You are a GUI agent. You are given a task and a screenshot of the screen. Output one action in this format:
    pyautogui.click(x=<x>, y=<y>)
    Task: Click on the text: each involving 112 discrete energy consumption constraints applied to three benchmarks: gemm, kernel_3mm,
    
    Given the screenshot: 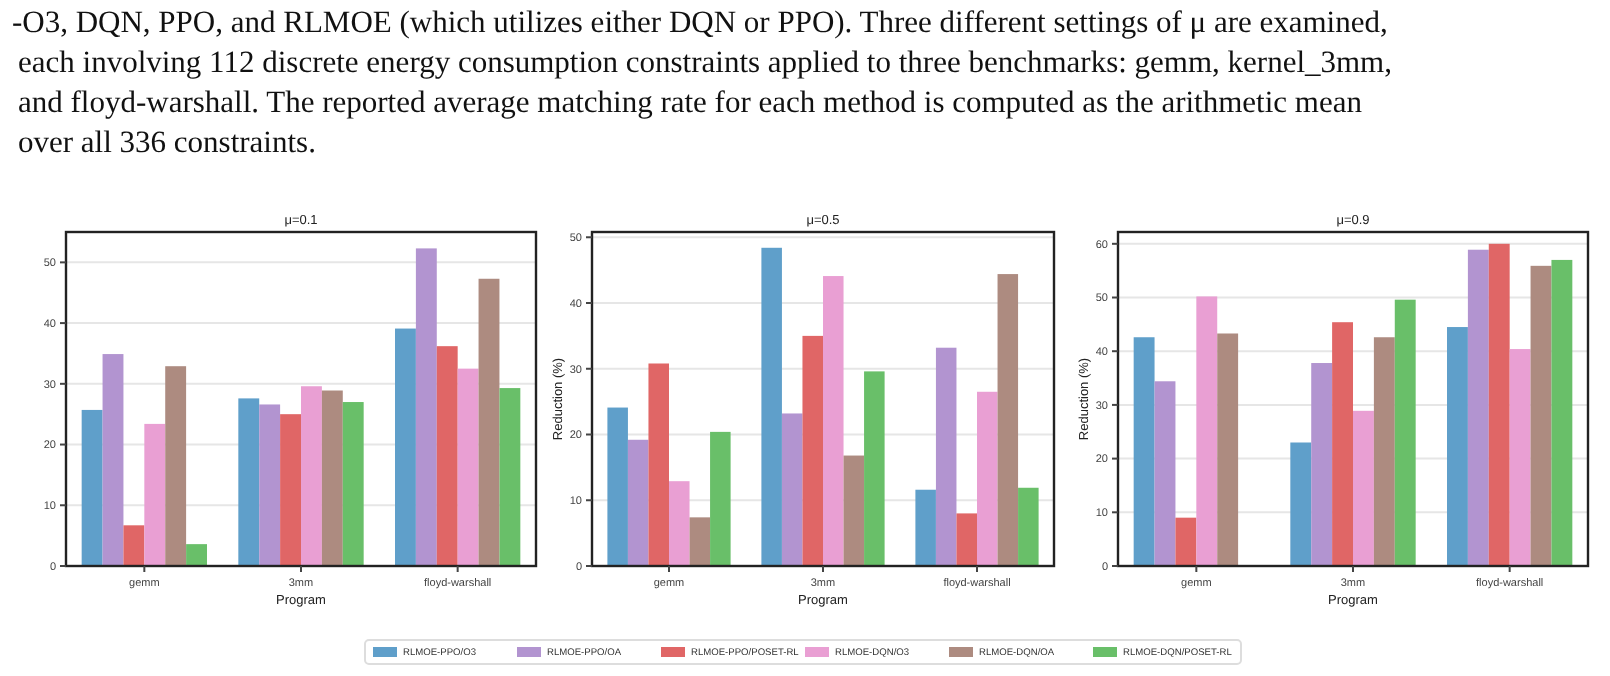 What is the action you would take?
    pyautogui.click(x=705, y=63)
    